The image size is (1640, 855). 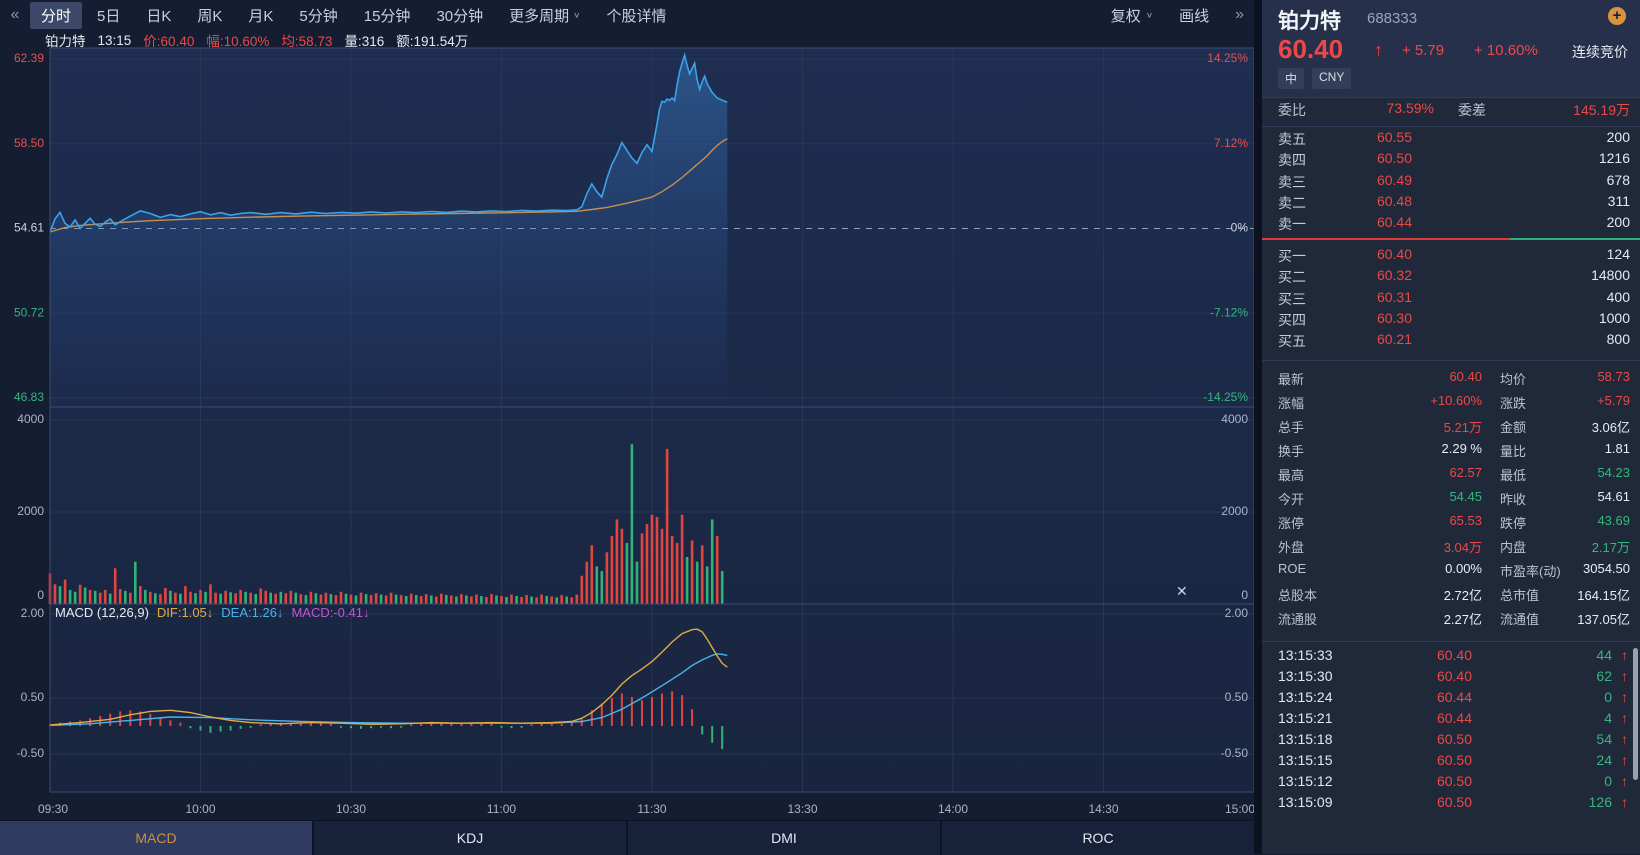 I want to click on stat-label: 总市值, so click(x=1520, y=595).